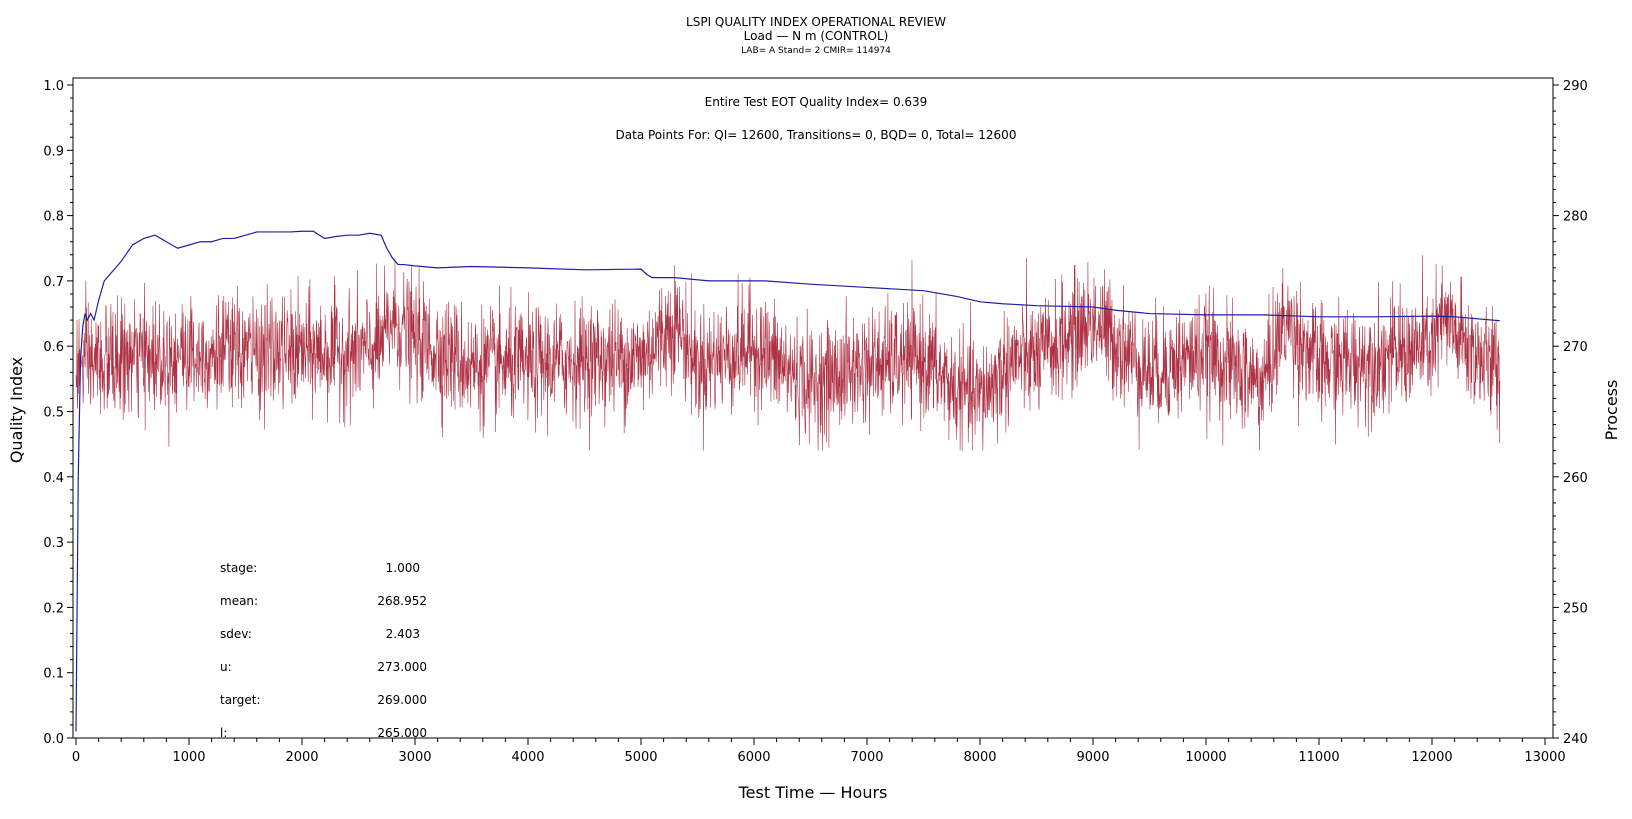 This screenshot has height=819, width=1632. Describe the element at coordinates (223, 733) in the screenshot. I see `stat-label: l:` at that location.